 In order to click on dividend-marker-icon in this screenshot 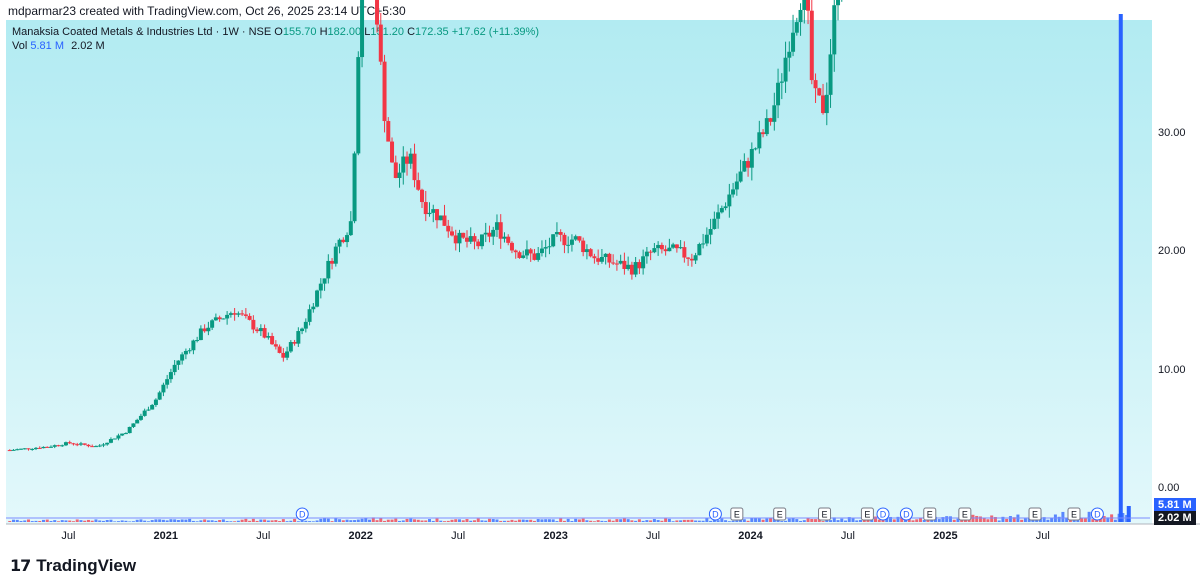, I will do `click(715, 514)`.